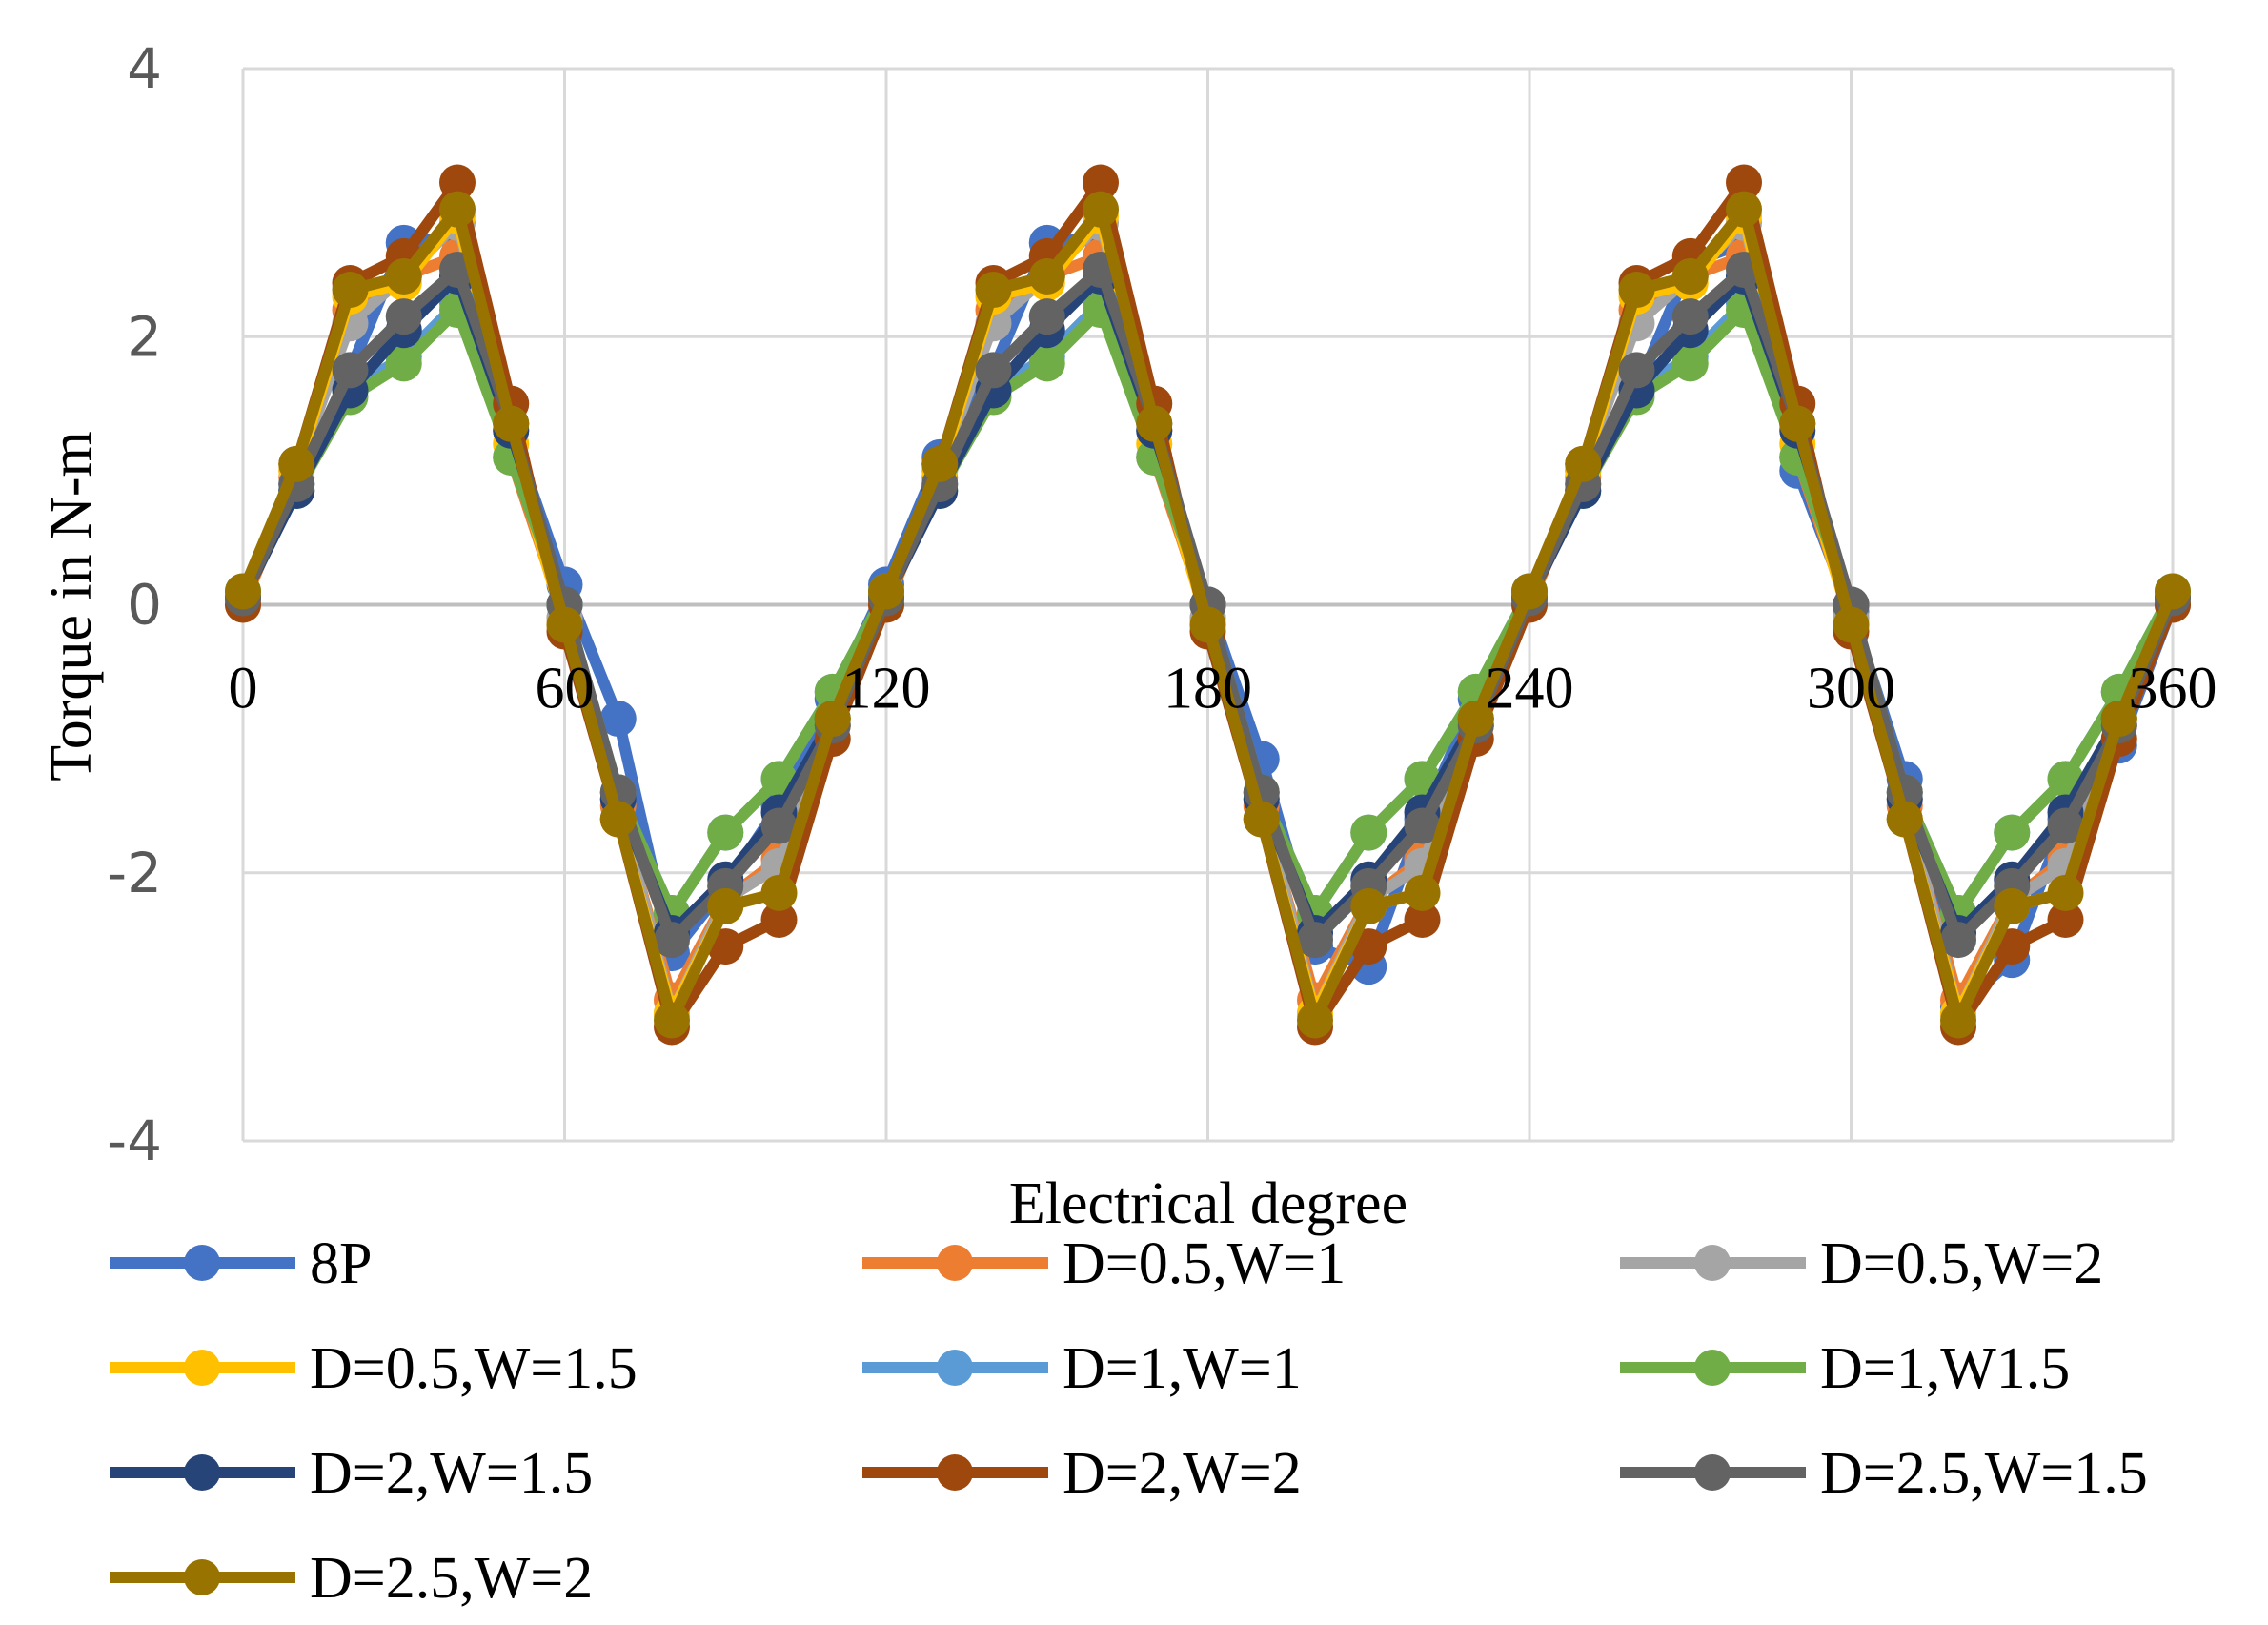 The height and width of the screenshot is (1625, 2268). What do you see at coordinates (144, 605) in the screenshot?
I see `y-tick-label: 0` at bounding box center [144, 605].